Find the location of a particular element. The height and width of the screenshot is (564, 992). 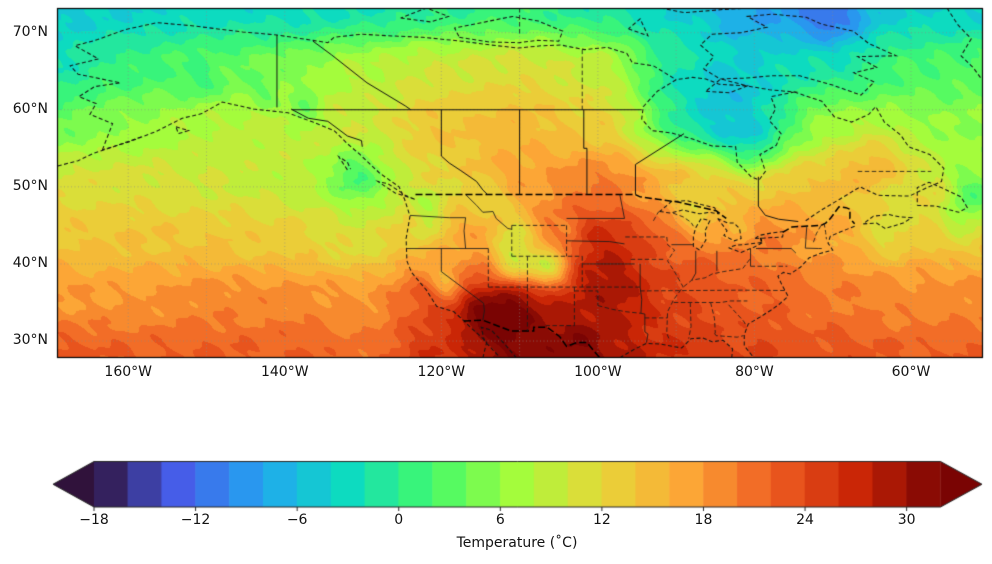

colorbar-tick-label: 18 is located at coordinates (703, 520).